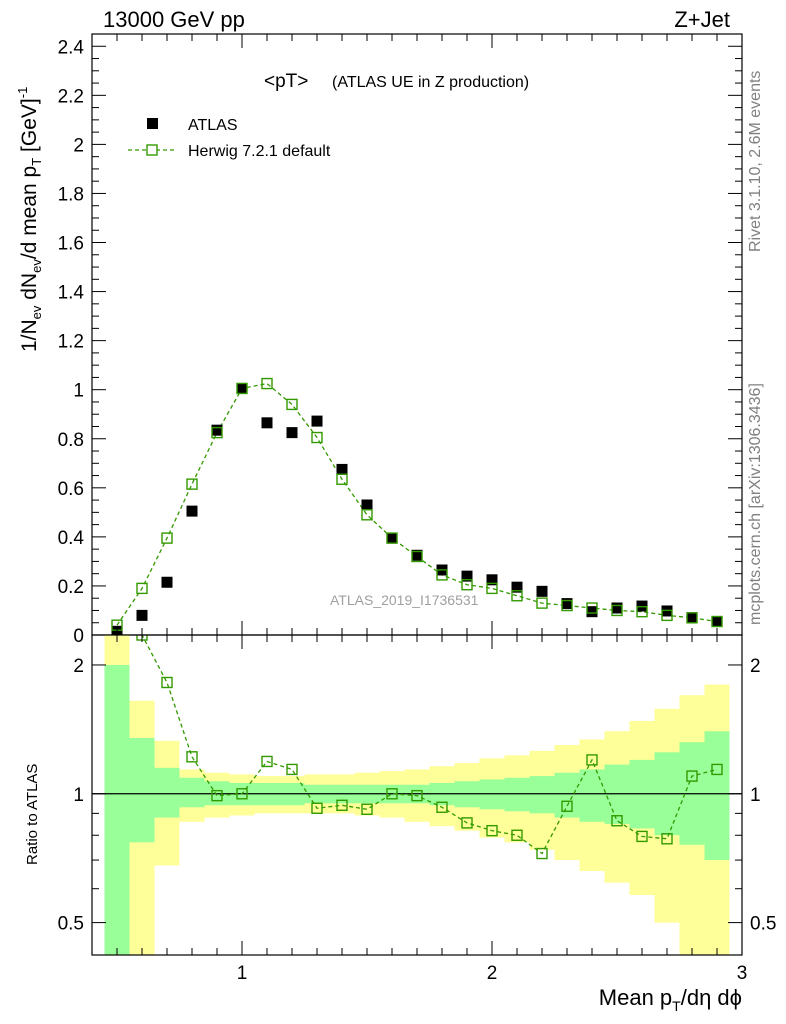 This screenshot has width=786, height=1024. I want to click on main-y-tick-label: 2.4, so click(71, 47).